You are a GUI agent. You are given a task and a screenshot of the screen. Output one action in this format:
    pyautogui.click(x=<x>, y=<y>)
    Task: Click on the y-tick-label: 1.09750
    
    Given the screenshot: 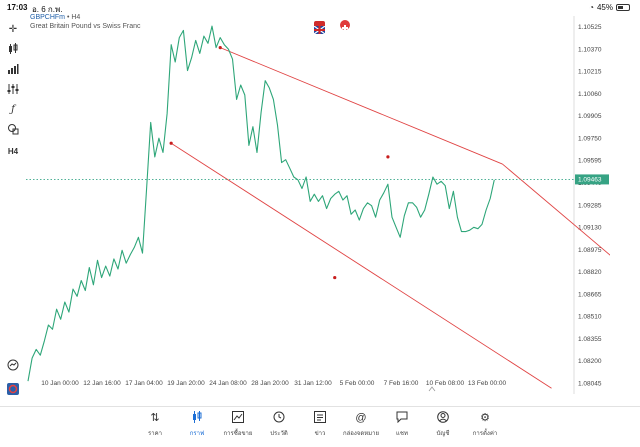 What is the action you would take?
    pyautogui.click(x=590, y=138)
    